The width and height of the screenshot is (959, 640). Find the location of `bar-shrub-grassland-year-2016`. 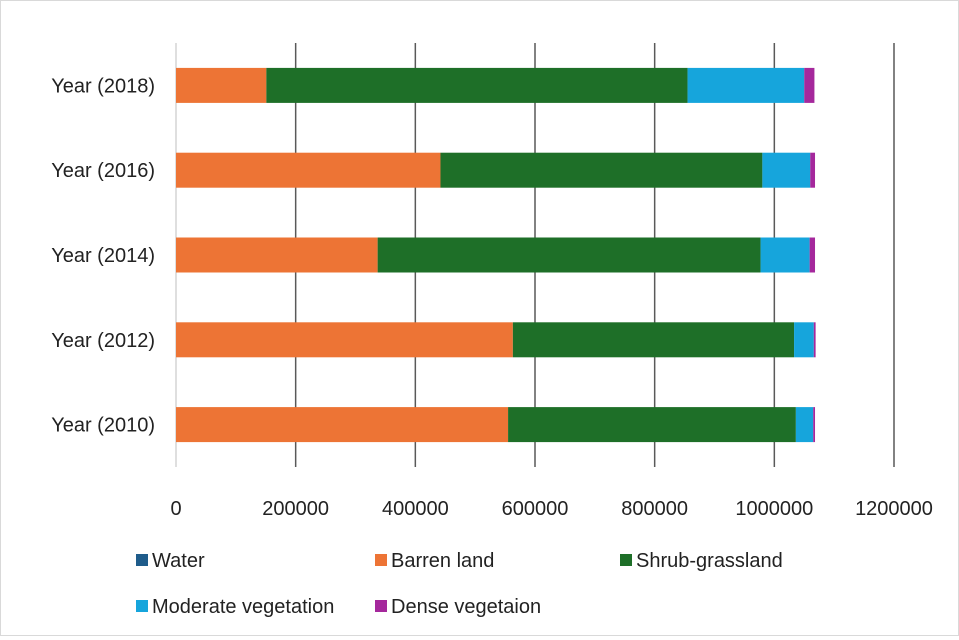

bar-shrub-grassland-year-2016 is located at coordinates (601, 170).